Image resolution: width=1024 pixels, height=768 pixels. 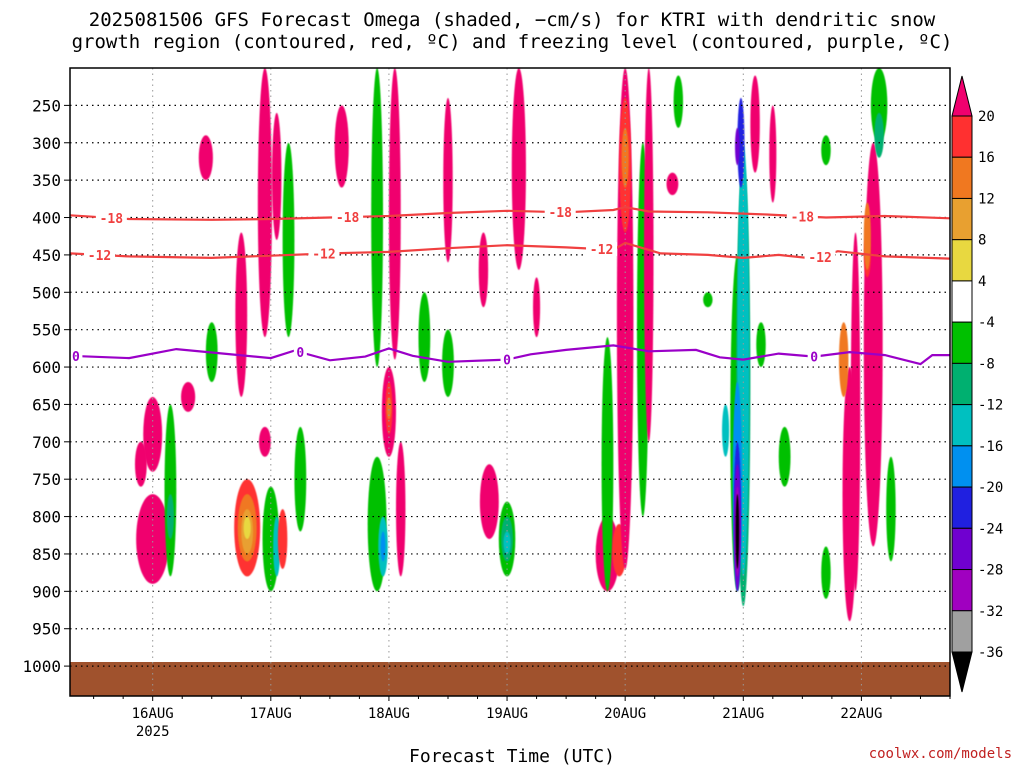 What do you see at coordinates (46, 629) in the screenshot?
I see `y-tick-label: 950` at bounding box center [46, 629].